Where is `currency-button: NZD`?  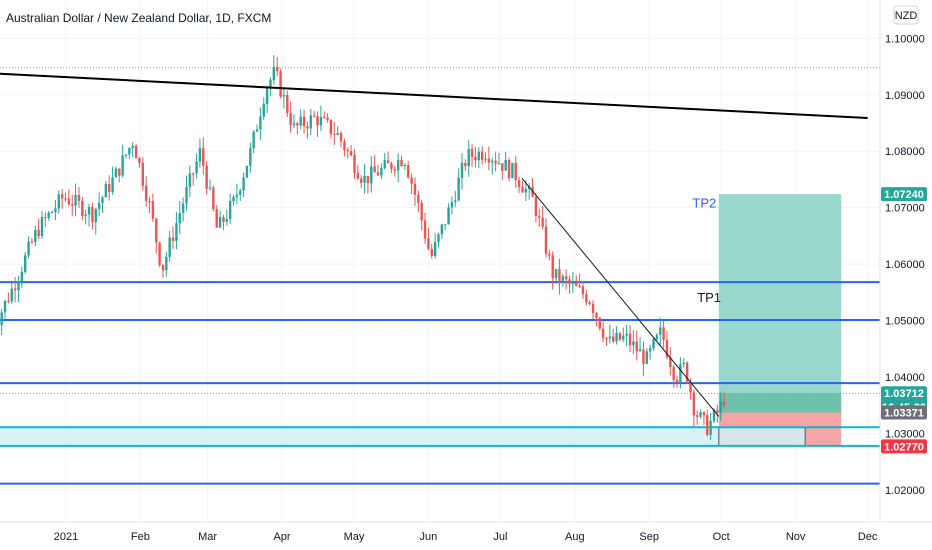 currency-button: NZD is located at coordinates (906, 15).